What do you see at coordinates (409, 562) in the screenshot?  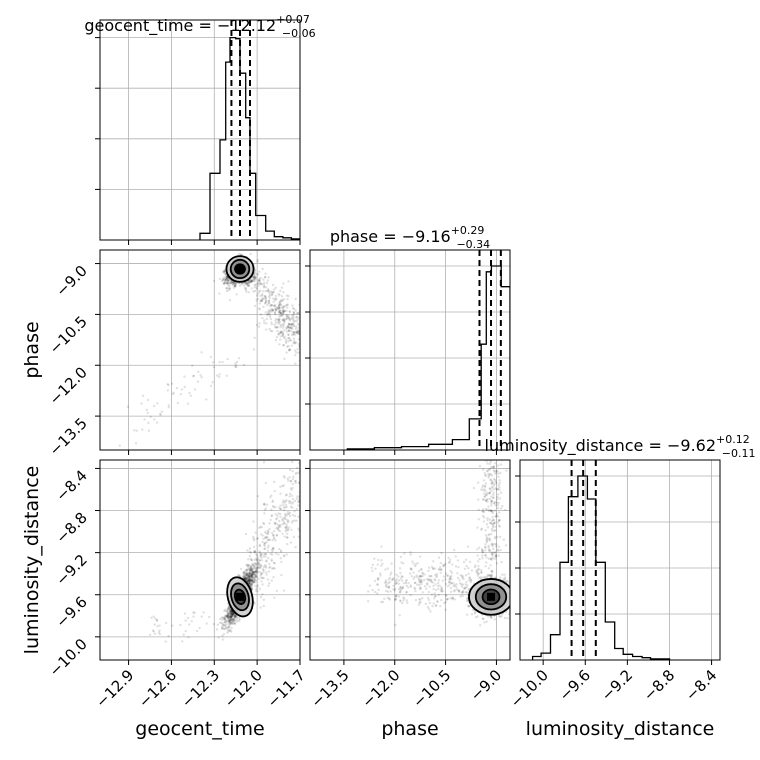 I see `panel-luminosity-distance-vs-phase` at bounding box center [409, 562].